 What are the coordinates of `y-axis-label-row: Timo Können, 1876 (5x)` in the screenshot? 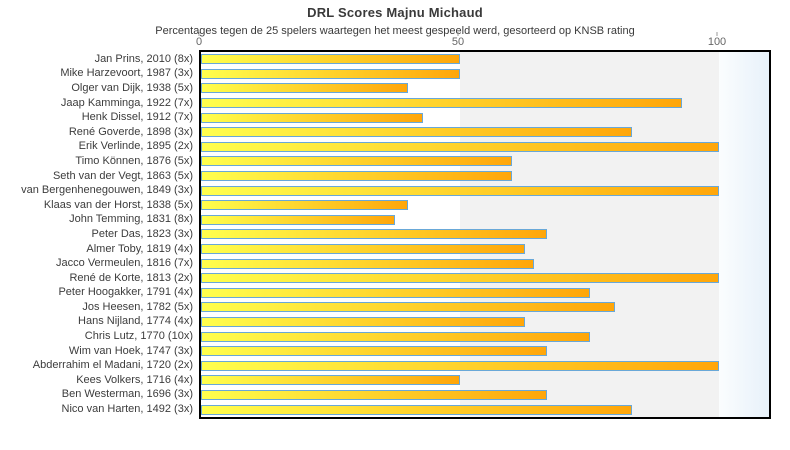 It's located at (96, 161).